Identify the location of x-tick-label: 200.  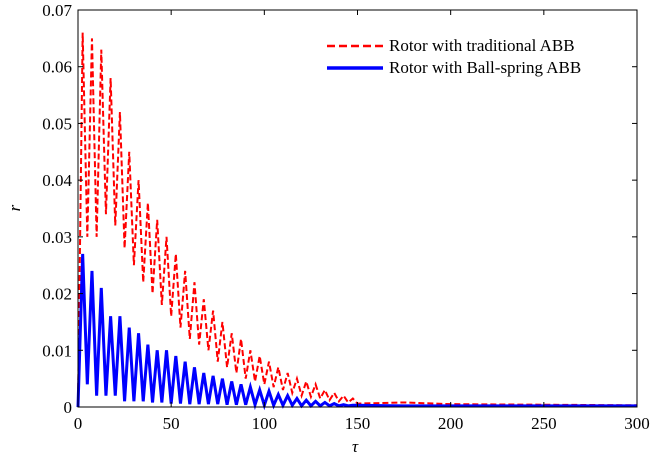
(451, 423).